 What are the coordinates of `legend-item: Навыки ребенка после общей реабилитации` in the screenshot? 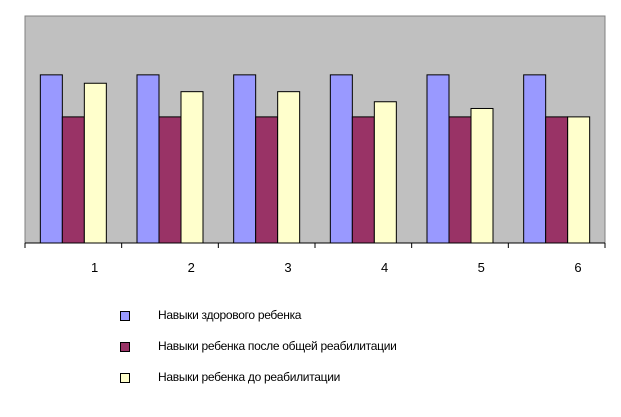 It's located at (330, 354).